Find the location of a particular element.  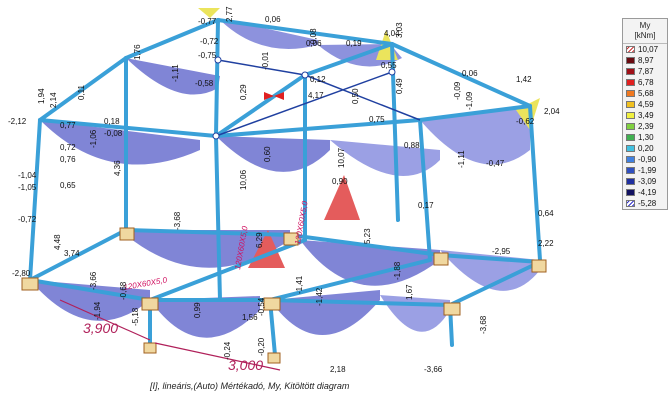

moment-label: 0,90 is located at coordinates (340, 181).